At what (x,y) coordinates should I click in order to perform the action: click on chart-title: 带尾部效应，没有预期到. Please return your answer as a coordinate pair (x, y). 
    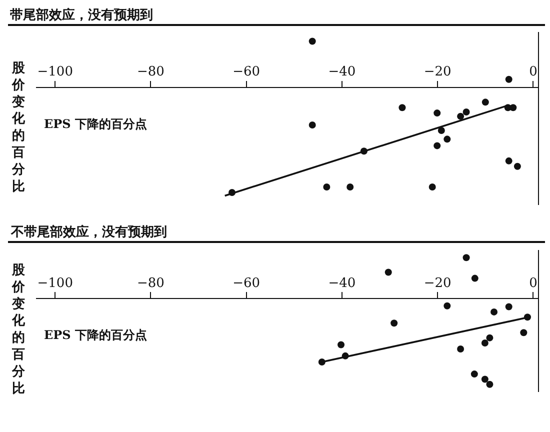
    Looking at the image, I should click on (81, 15).